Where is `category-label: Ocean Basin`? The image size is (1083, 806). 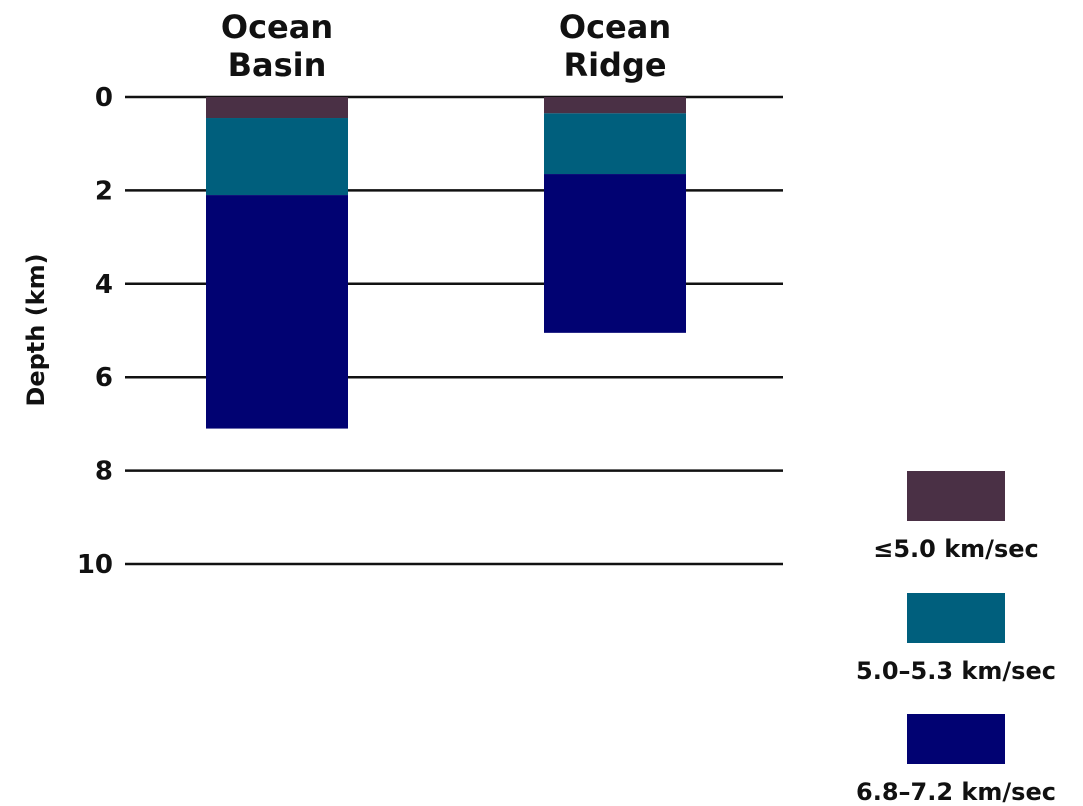 category-label: Ocean Basin is located at coordinates (277, 46).